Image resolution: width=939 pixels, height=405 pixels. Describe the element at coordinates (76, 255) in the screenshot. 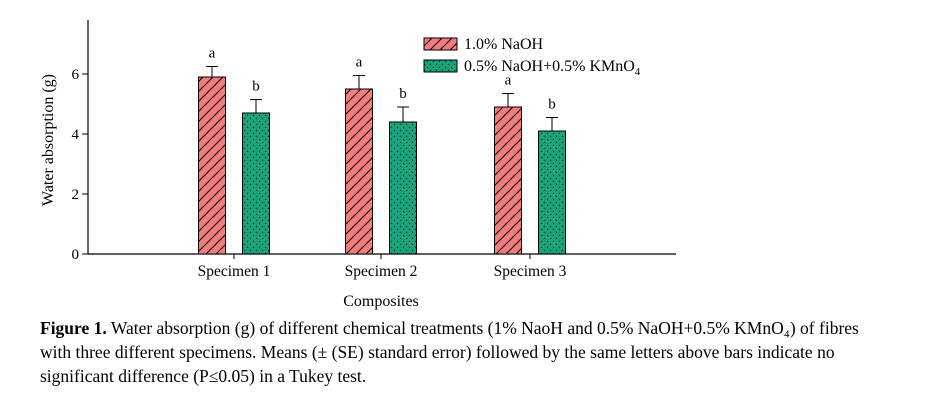

I see `y-tick-label: 0` at that location.